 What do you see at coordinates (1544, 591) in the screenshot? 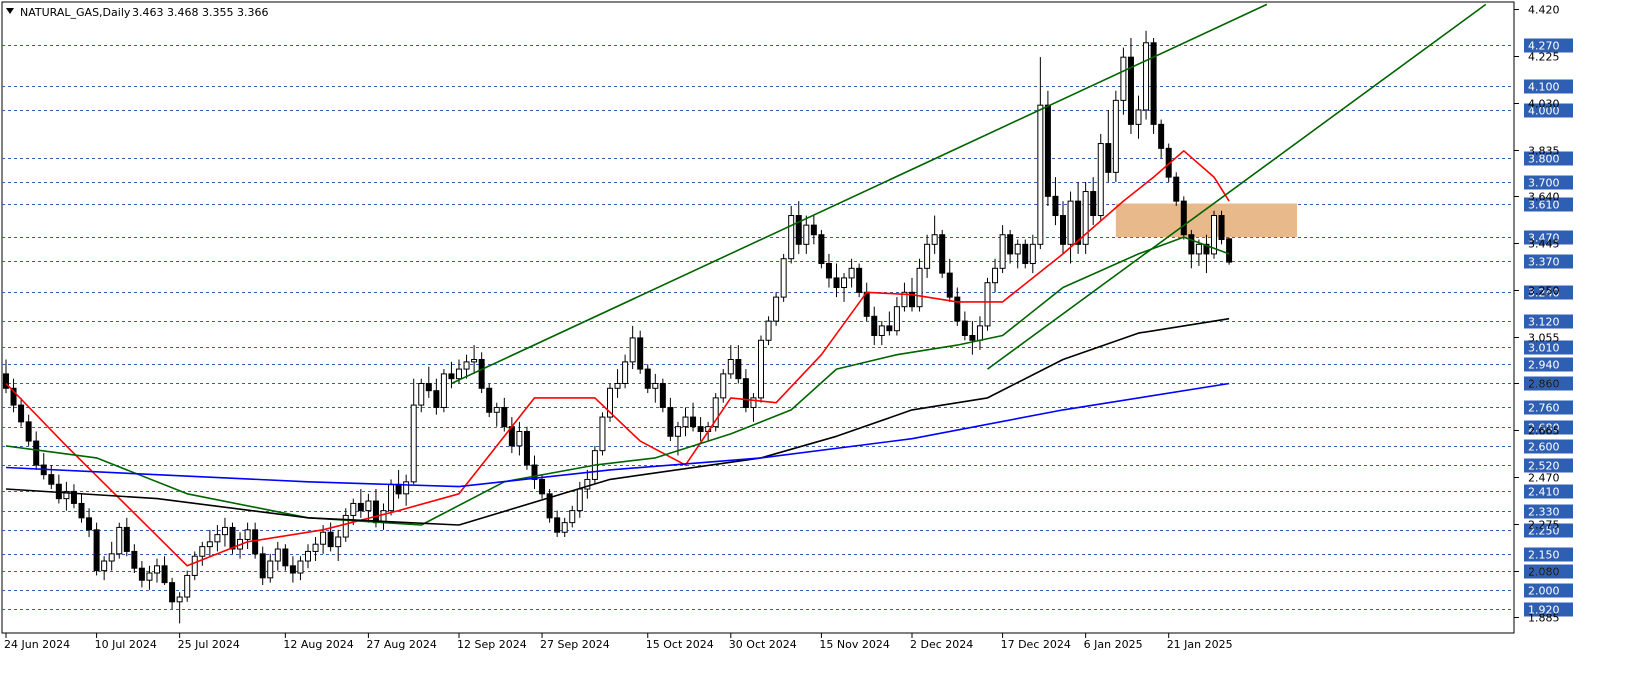
I see `level-price-label: 2.000` at bounding box center [1544, 591].